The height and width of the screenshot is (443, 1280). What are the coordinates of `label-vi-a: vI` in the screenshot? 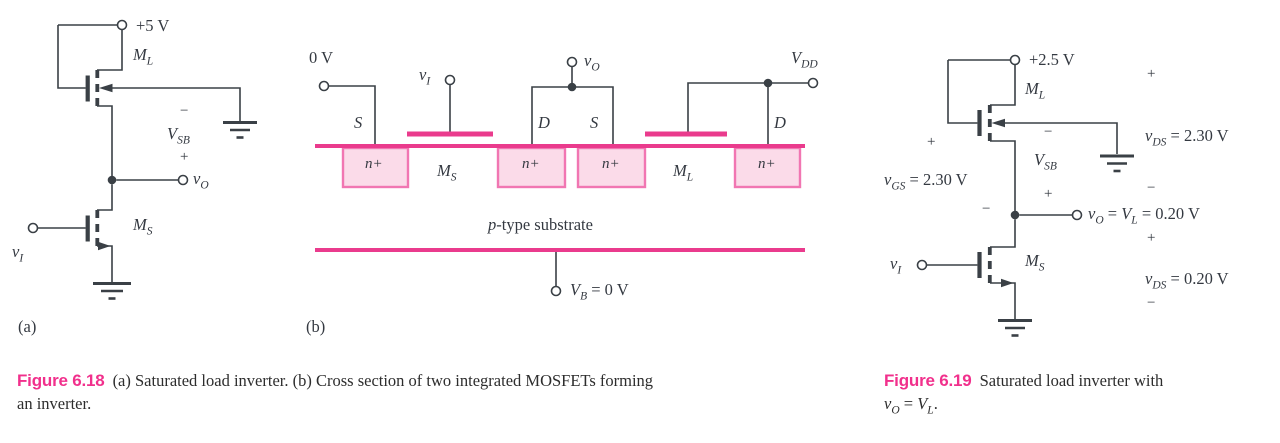 It's located at (17, 253).